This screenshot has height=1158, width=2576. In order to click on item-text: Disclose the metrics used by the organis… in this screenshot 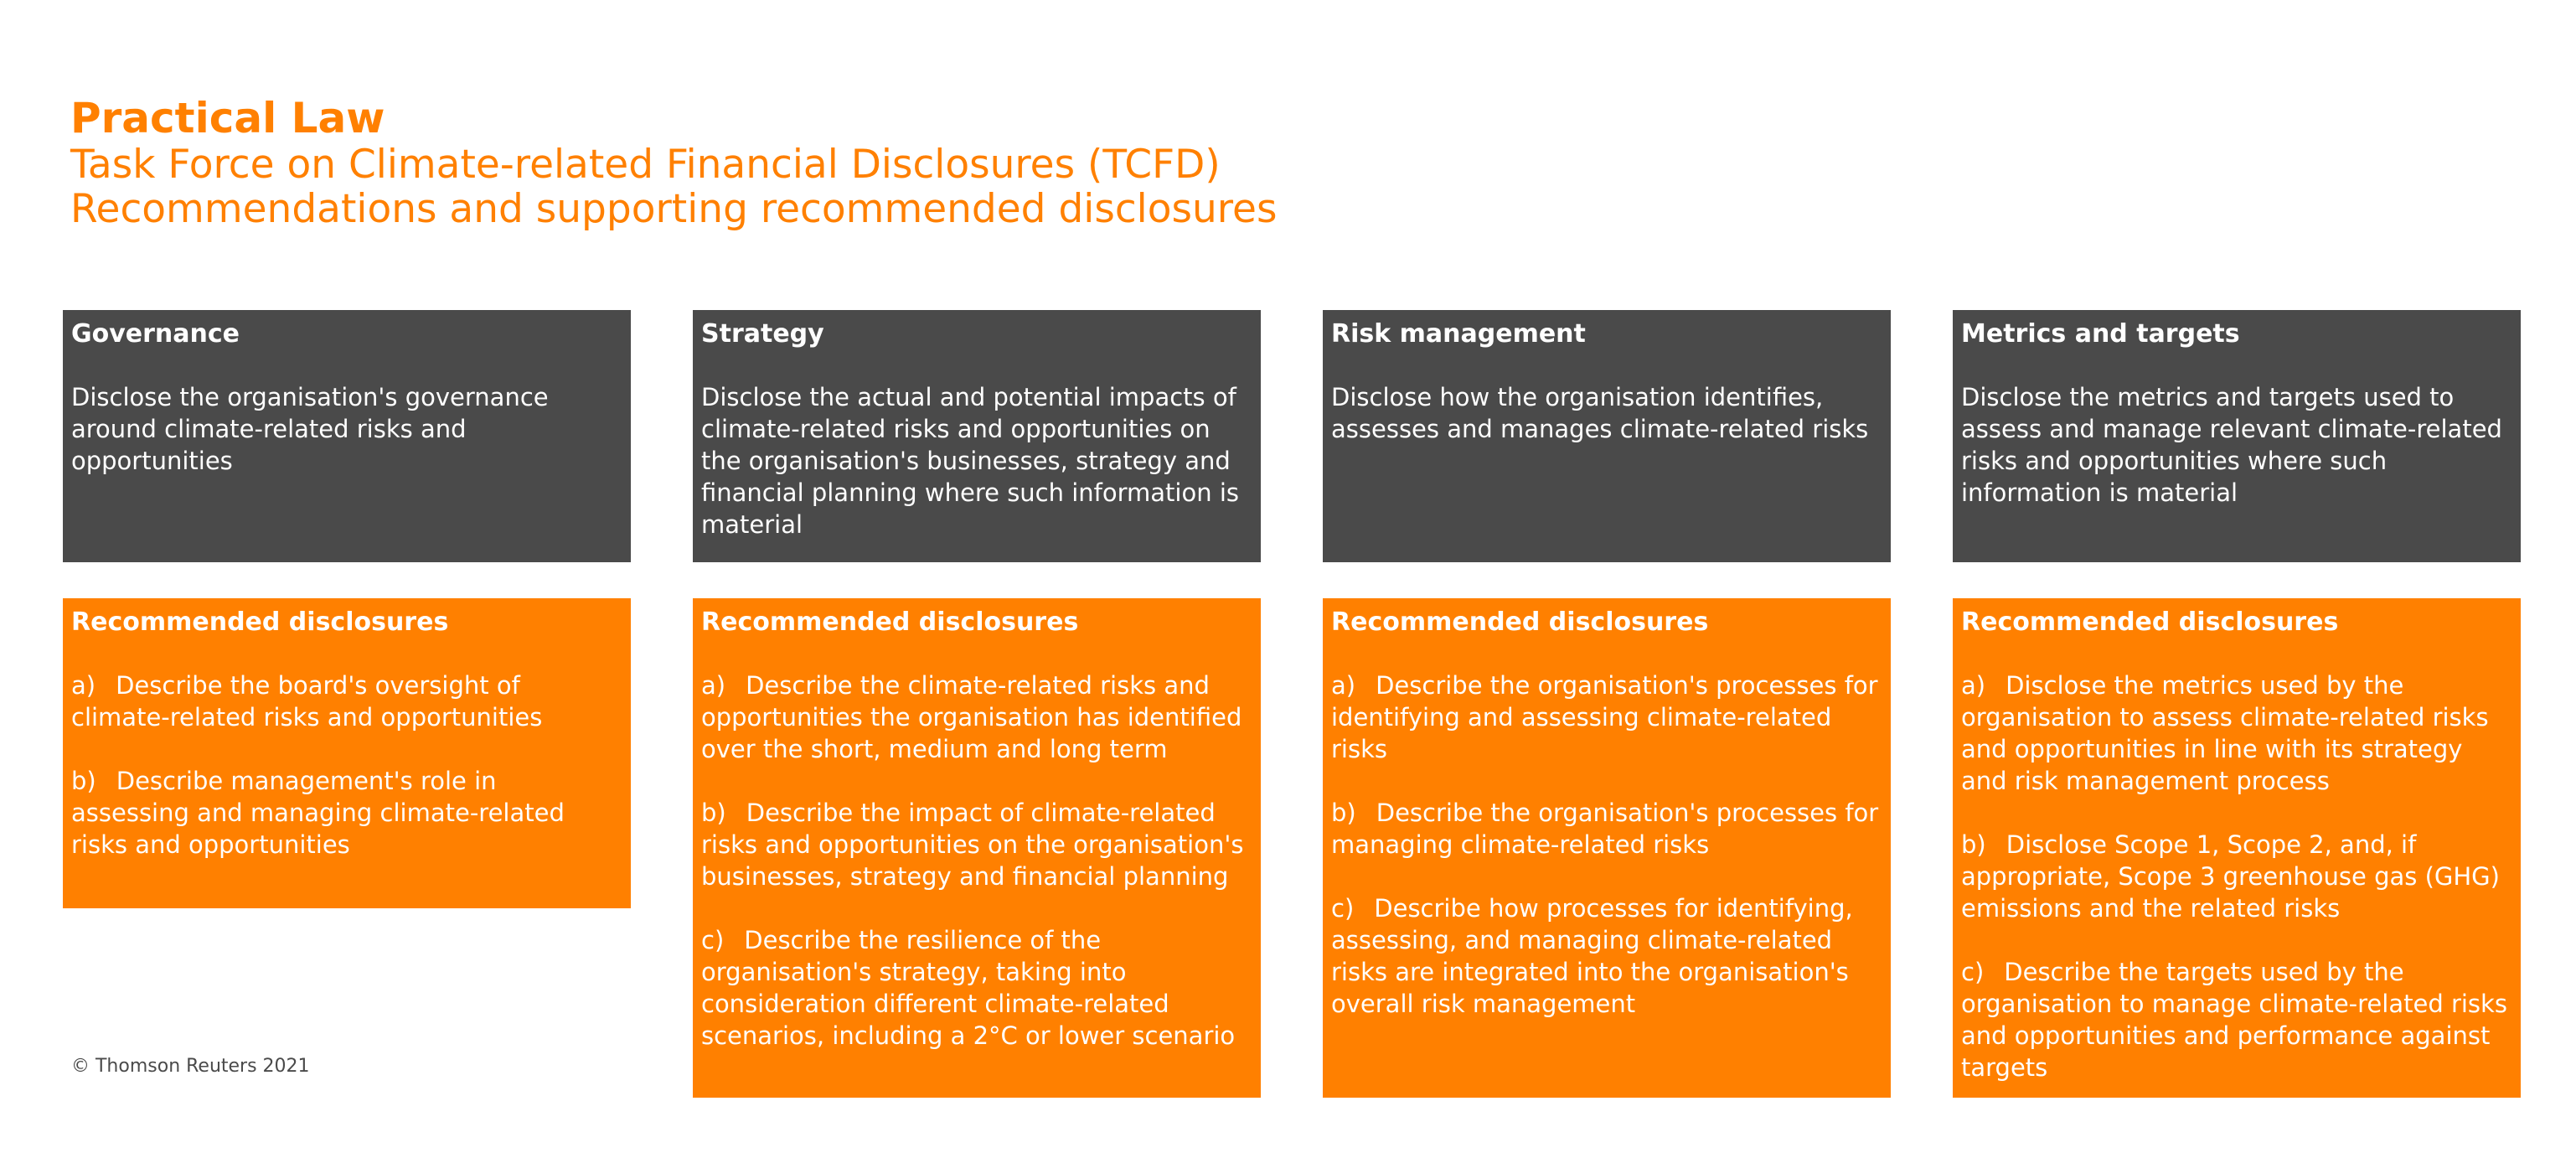, I will do `click(2225, 733)`.